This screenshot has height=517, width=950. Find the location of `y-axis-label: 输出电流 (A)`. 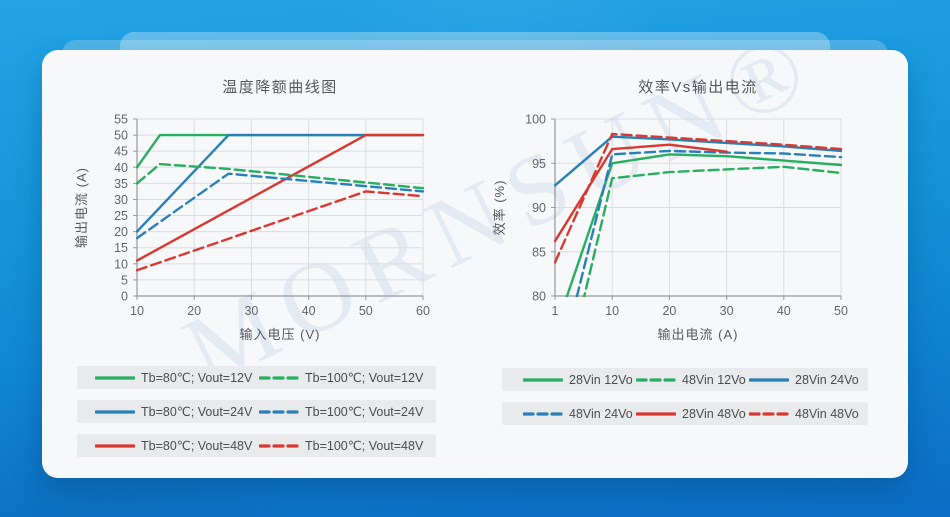

y-axis-label: 输出电流 (A) is located at coordinates (81, 207).